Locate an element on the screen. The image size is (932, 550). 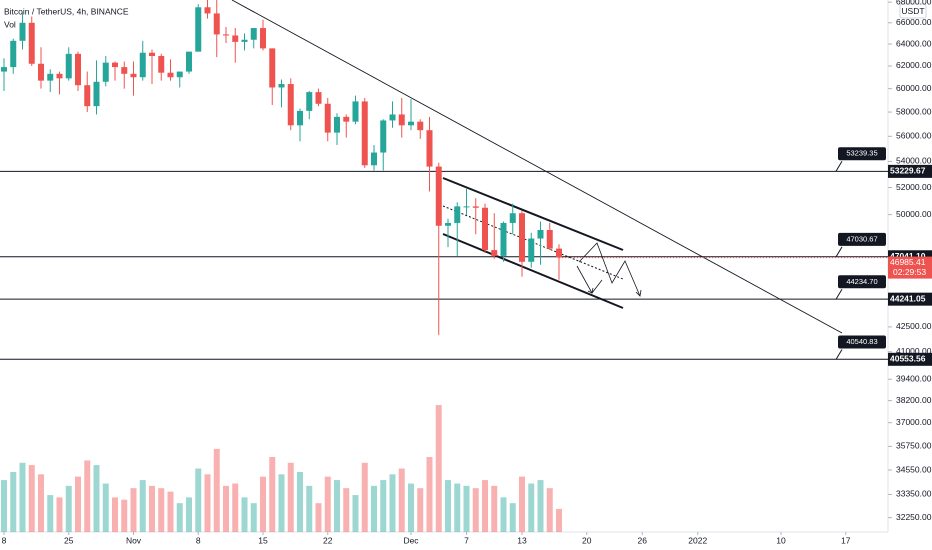
x-tick-label: 26 is located at coordinates (643, 540).